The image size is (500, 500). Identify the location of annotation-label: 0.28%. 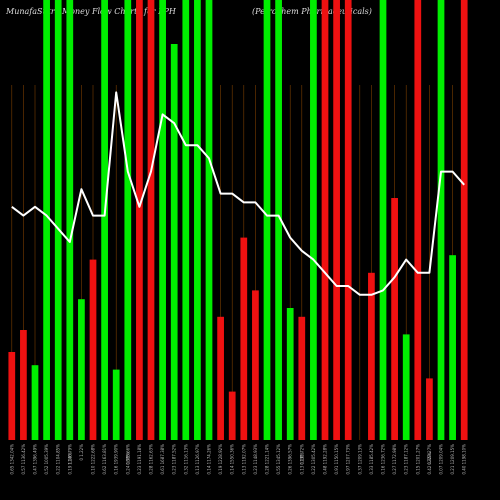
(301, 458).